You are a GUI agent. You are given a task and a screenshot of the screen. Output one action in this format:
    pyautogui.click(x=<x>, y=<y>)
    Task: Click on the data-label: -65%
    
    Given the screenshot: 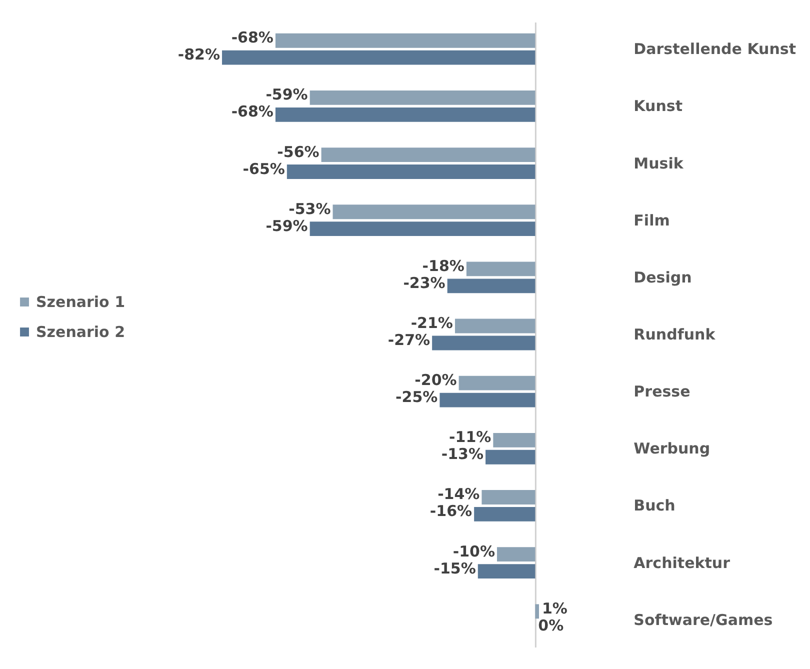 What is the action you would take?
    pyautogui.click(x=263, y=169)
    